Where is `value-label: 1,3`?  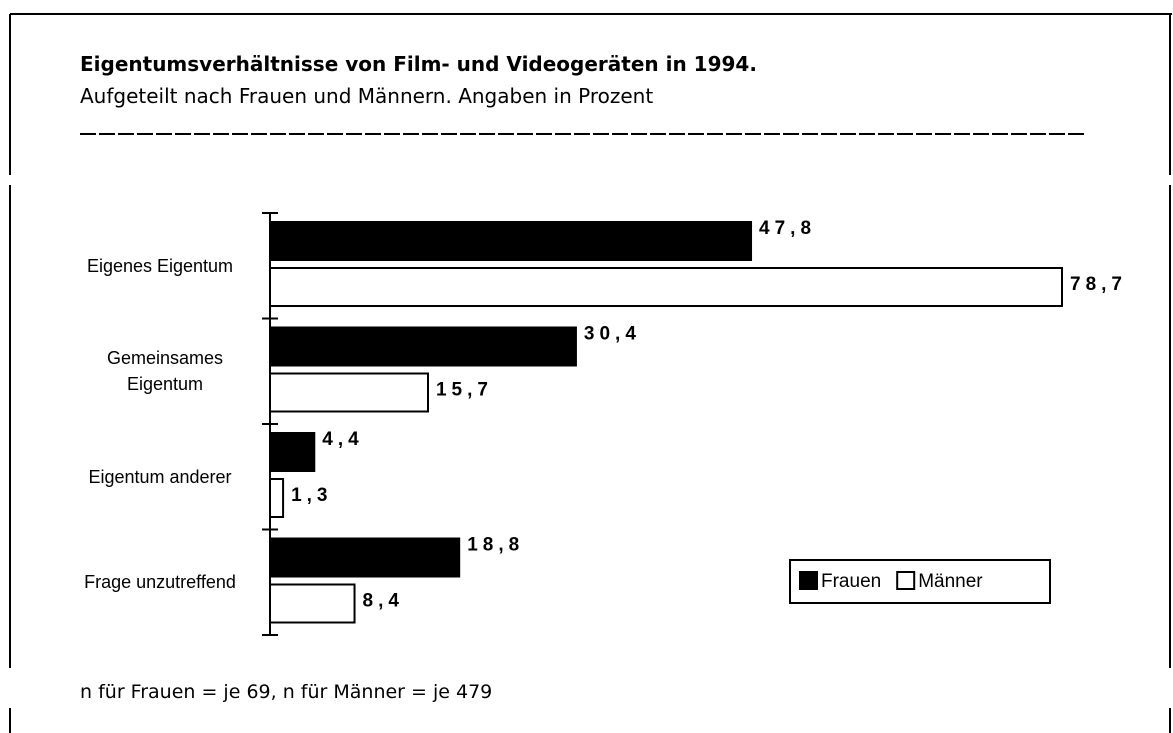 value-label: 1,3 is located at coordinates (311, 495).